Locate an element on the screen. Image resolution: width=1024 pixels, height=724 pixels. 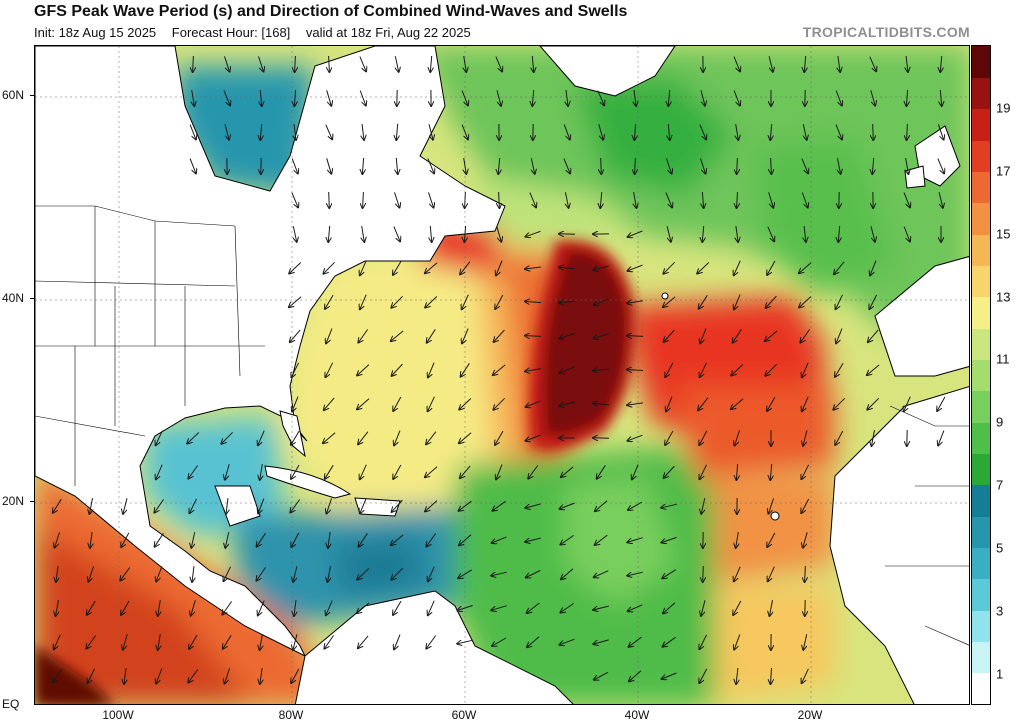
lon-label-100w: 100W is located at coordinates (118, 715).